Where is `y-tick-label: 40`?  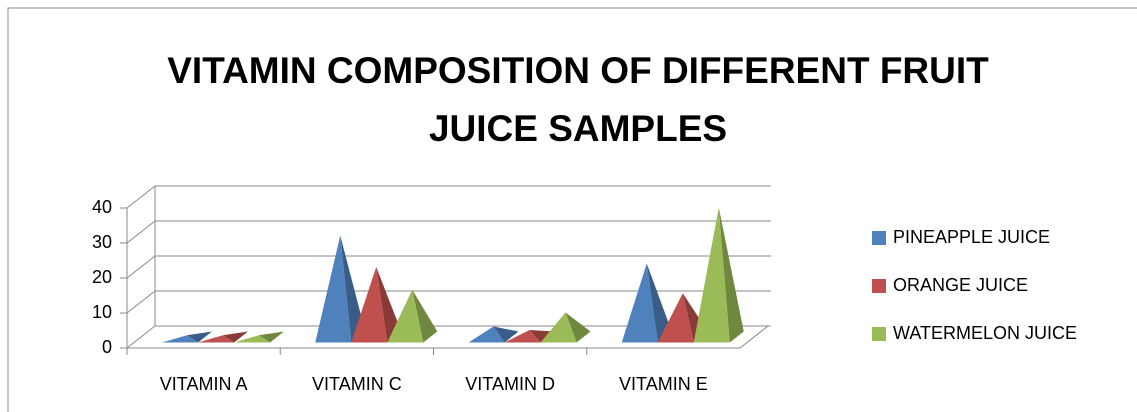 y-tick-label: 40 is located at coordinates (102, 207).